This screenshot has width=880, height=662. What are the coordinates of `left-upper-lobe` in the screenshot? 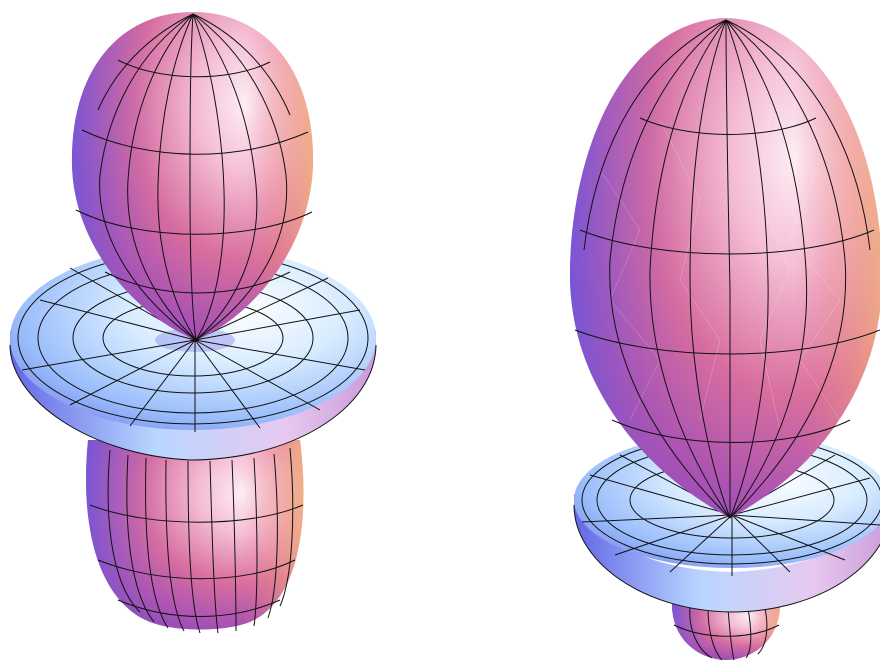 It's located at (192, 176).